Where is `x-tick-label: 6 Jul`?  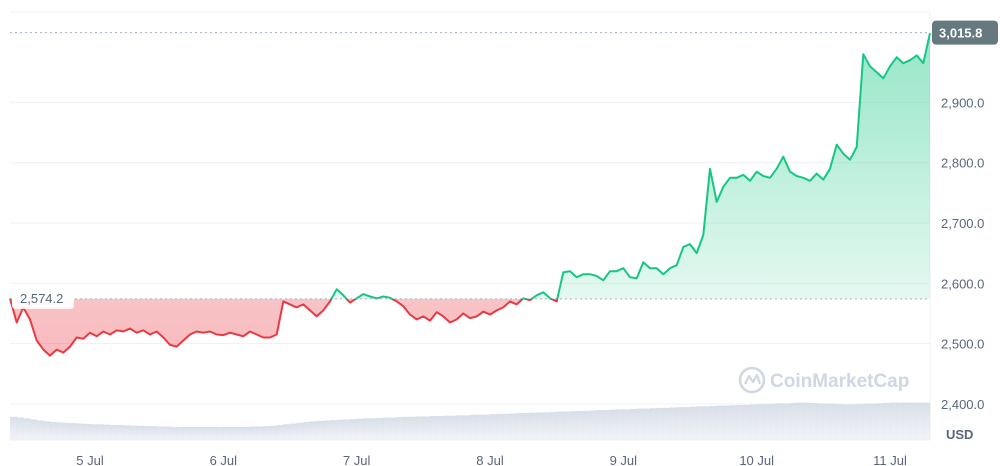
x-tick-label: 6 Jul is located at coordinates (224, 459).